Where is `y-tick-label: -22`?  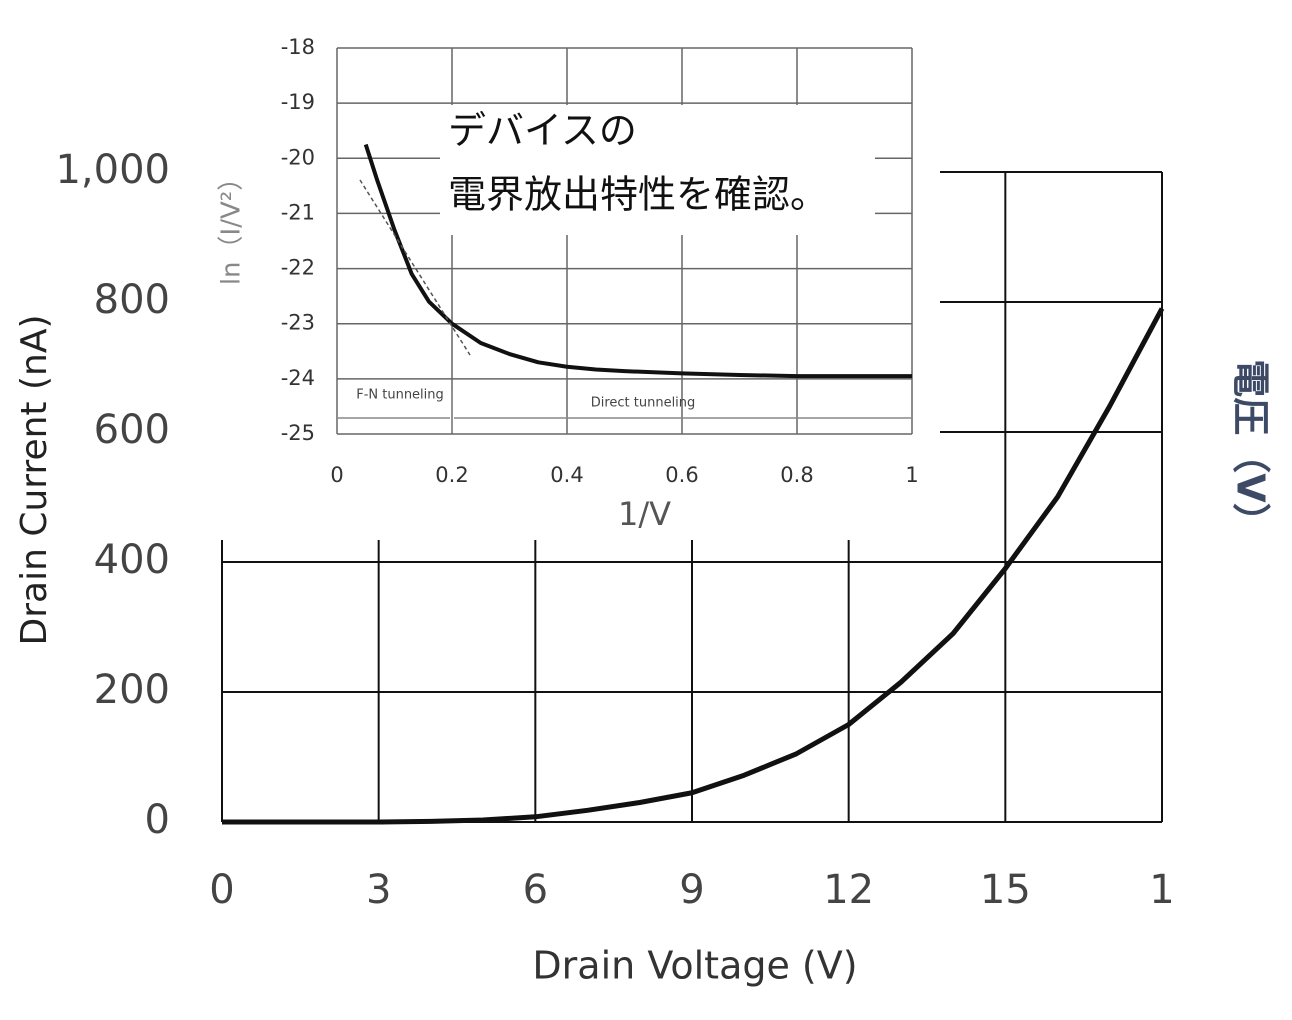
y-tick-label: -22 is located at coordinates (298, 268).